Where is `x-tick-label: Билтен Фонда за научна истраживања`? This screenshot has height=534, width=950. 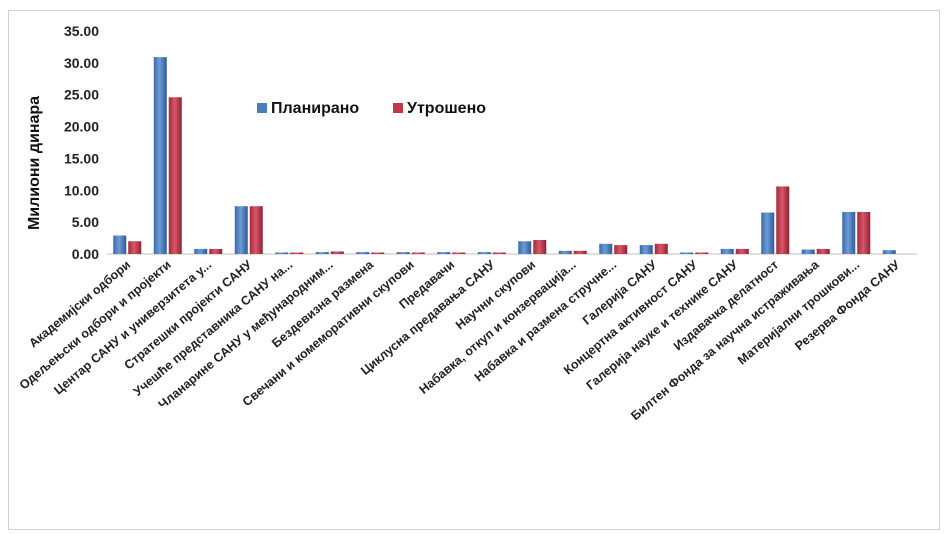 x-tick-label: Билтен Фонда за научна истраживања is located at coordinates (725, 340).